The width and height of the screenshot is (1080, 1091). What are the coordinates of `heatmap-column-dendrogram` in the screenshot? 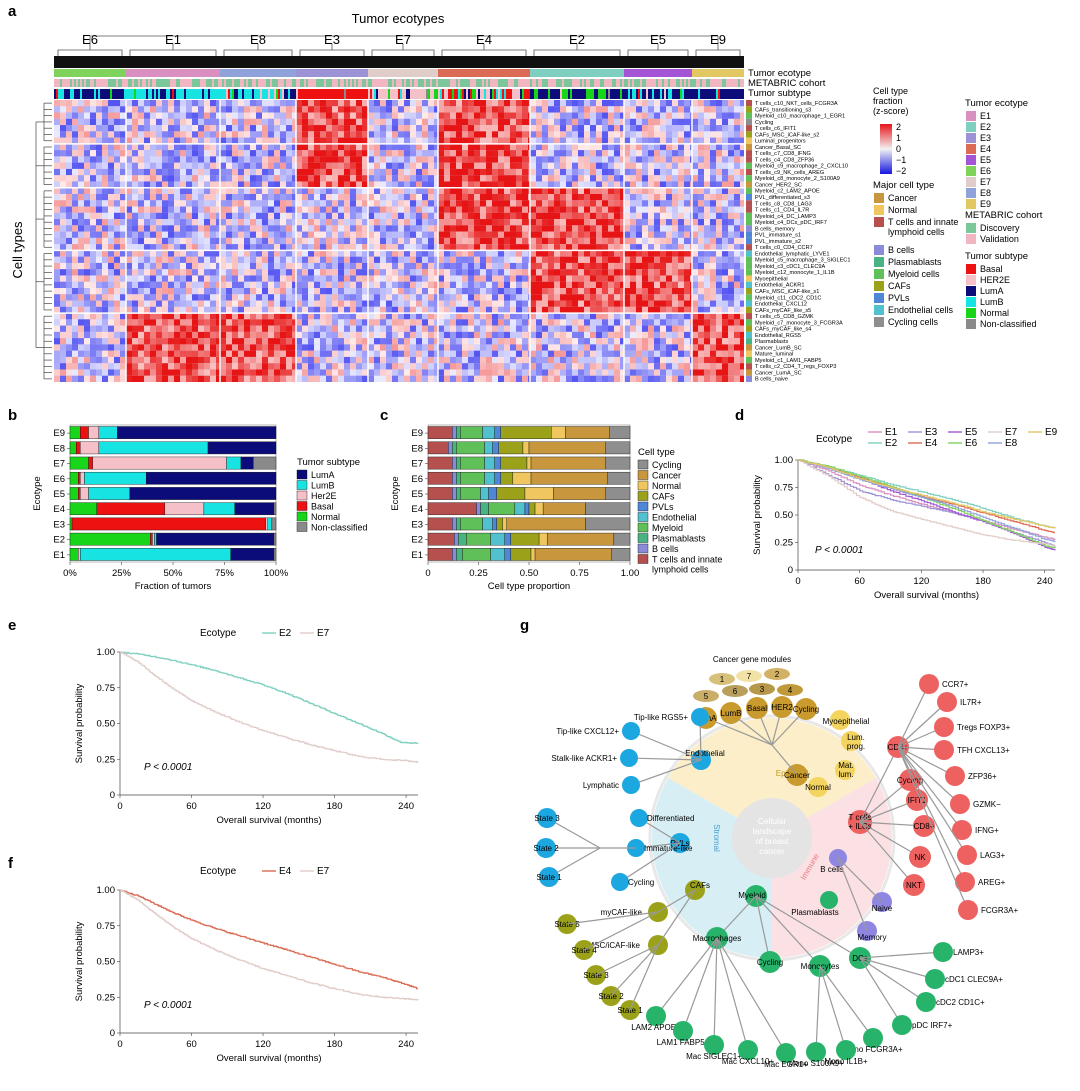 It's located at (399, 51).